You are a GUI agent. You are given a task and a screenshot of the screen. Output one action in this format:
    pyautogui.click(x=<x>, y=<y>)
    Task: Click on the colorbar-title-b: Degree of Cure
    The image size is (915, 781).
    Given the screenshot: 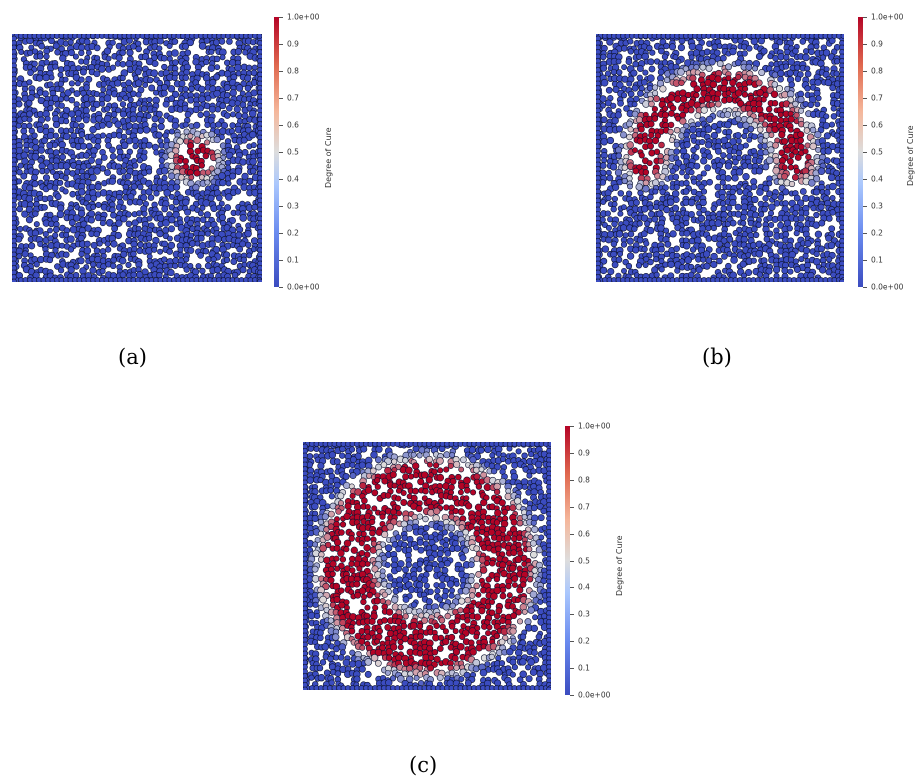 What is the action you would take?
    pyautogui.click(x=910, y=155)
    